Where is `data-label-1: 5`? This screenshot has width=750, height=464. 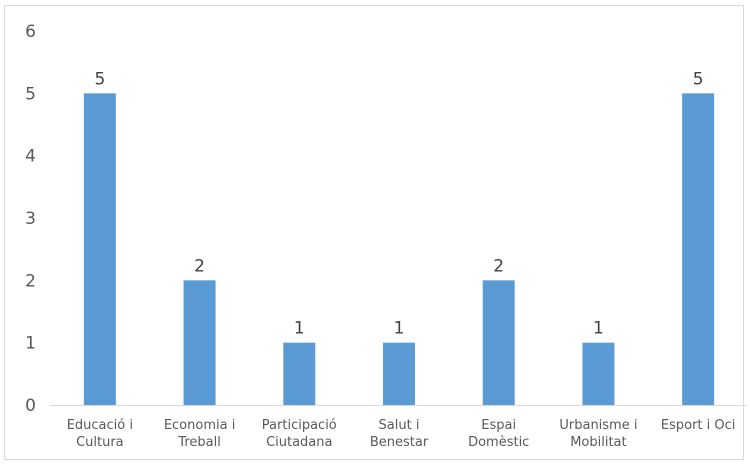
data-label-1: 5 is located at coordinates (99, 79).